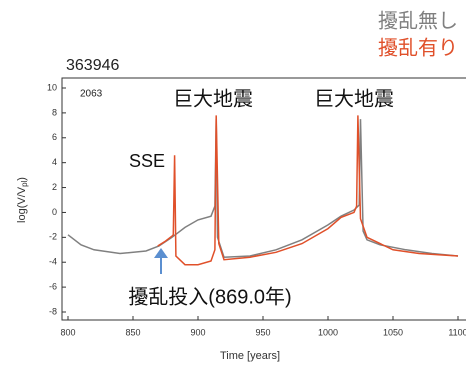 The image size is (466, 365). What do you see at coordinates (22, 204) in the screenshot?
I see `y-axis-label-main: log(V/V` at bounding box center [22, 204].